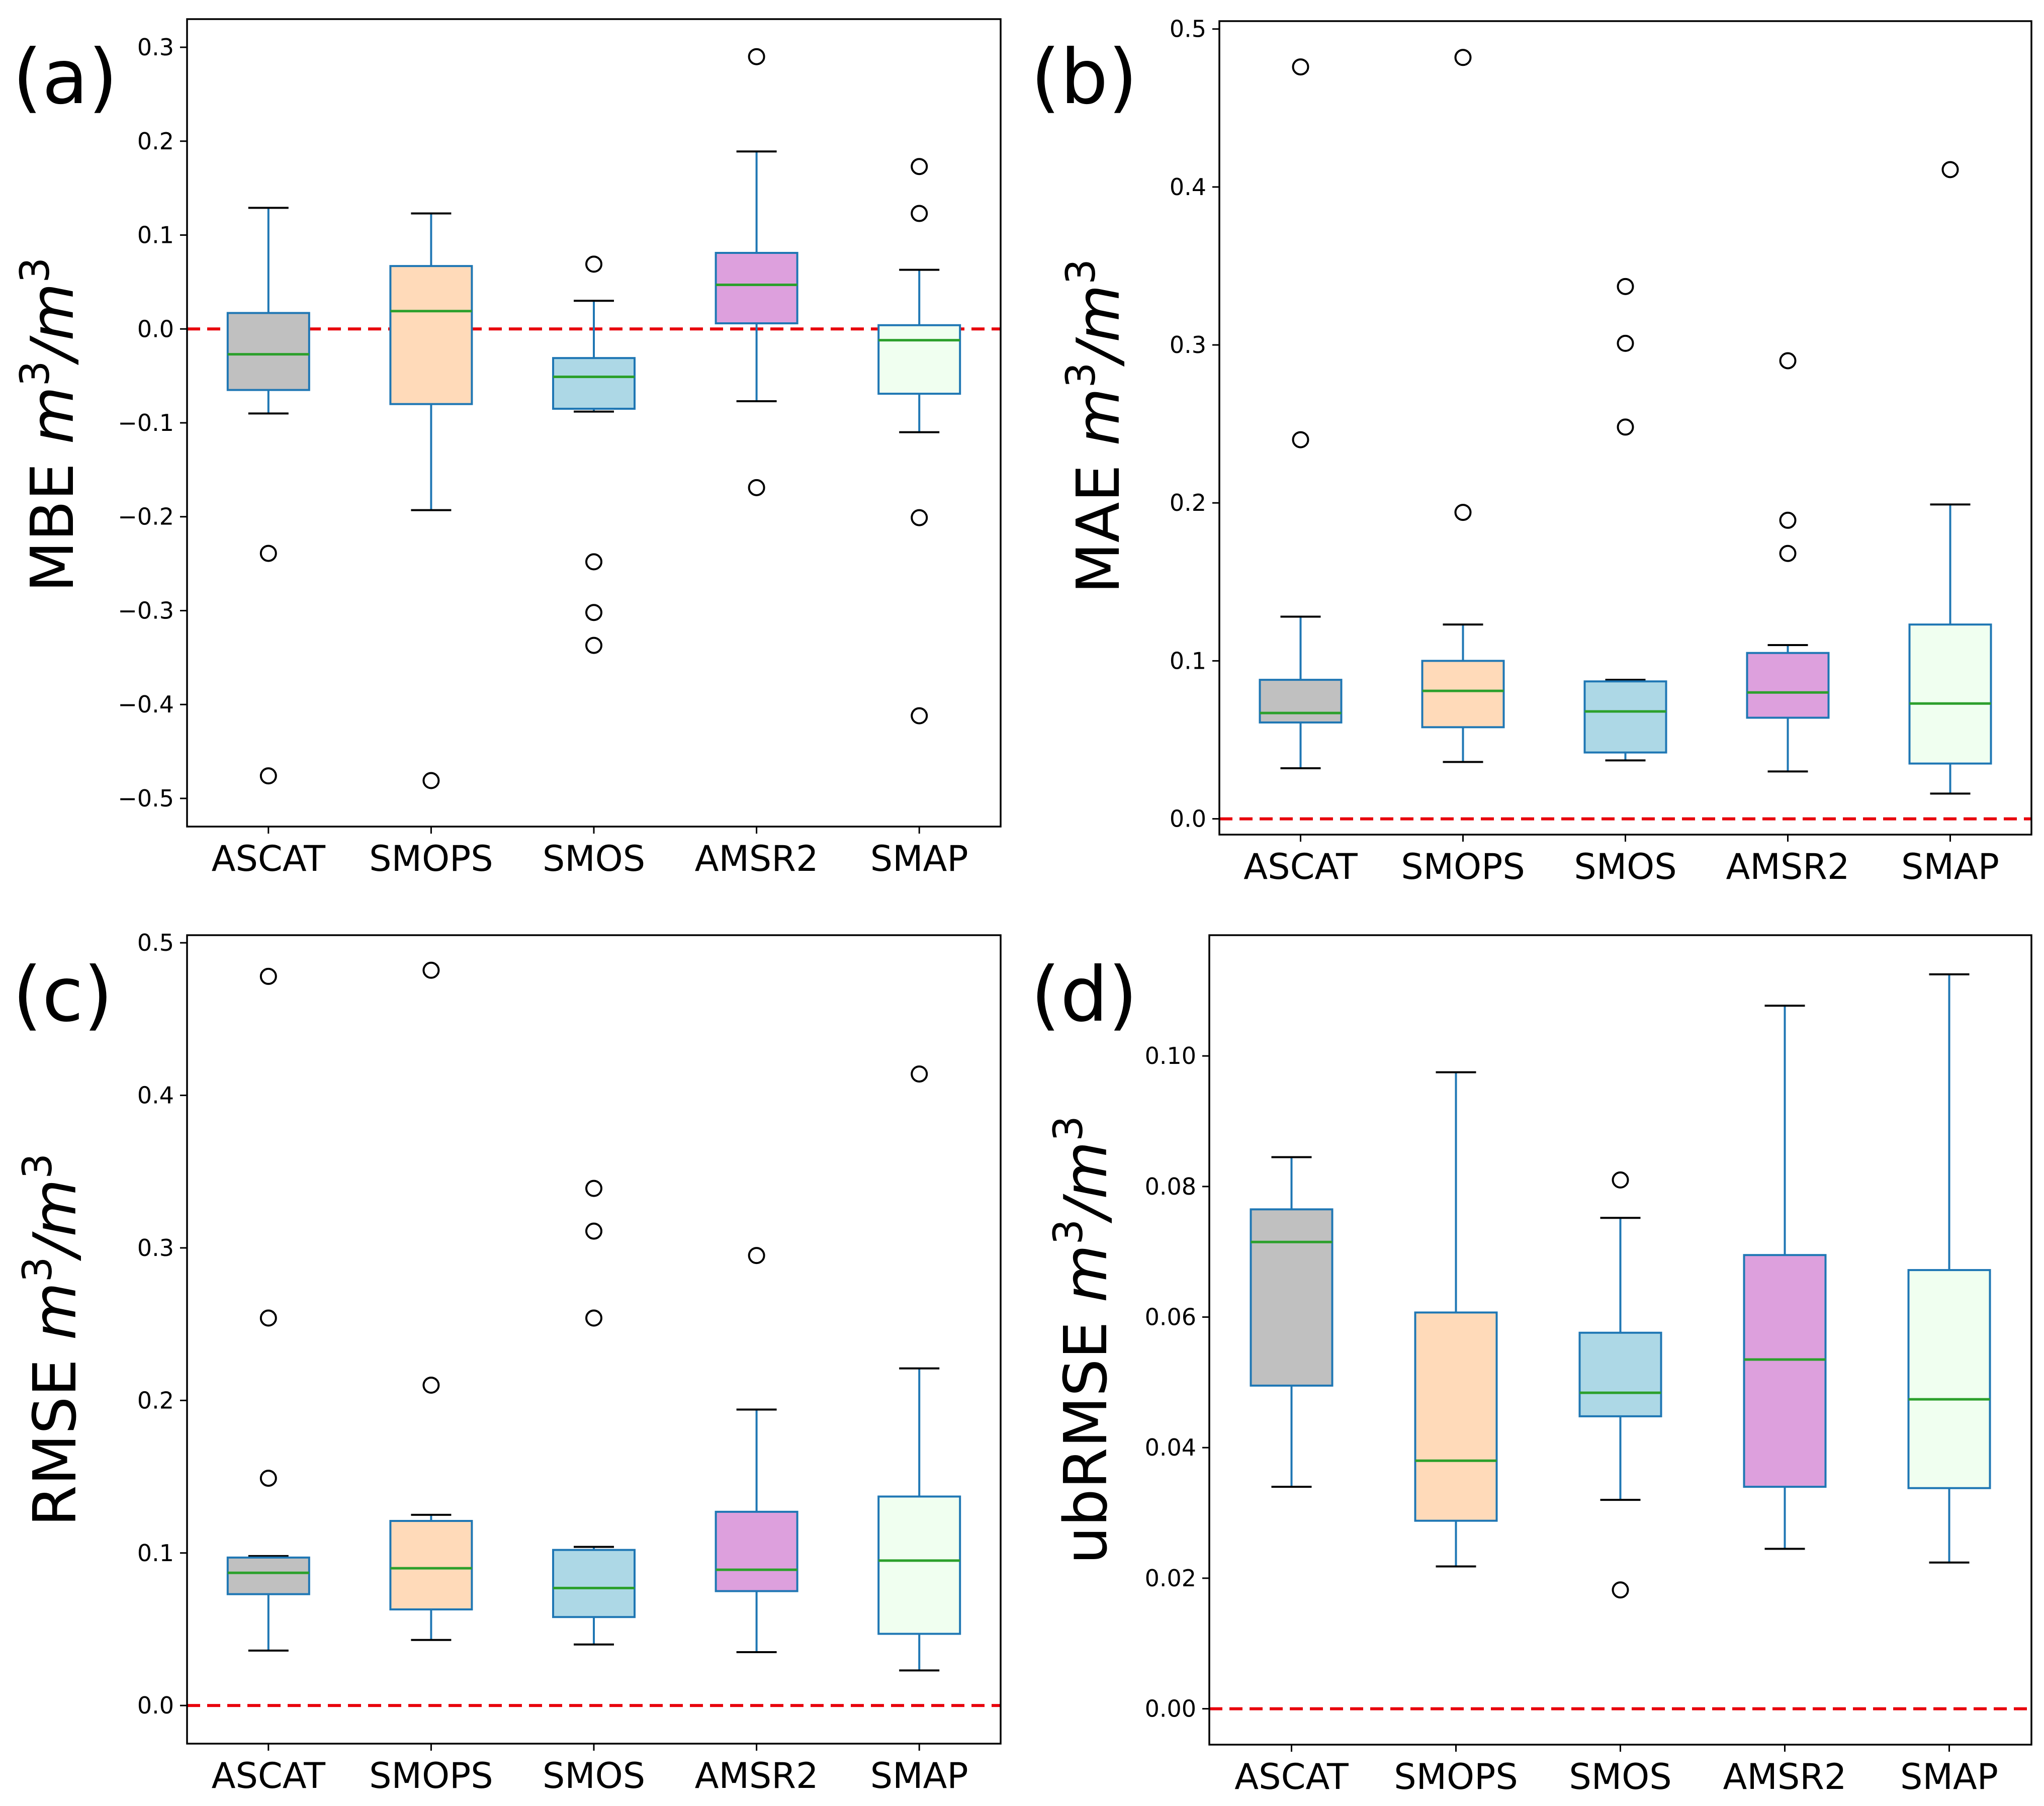 This screenshot has height=1806, width=2044. Describe the element at coordinates (594, 454) in the screenshot. I see `box-smos` at that location.